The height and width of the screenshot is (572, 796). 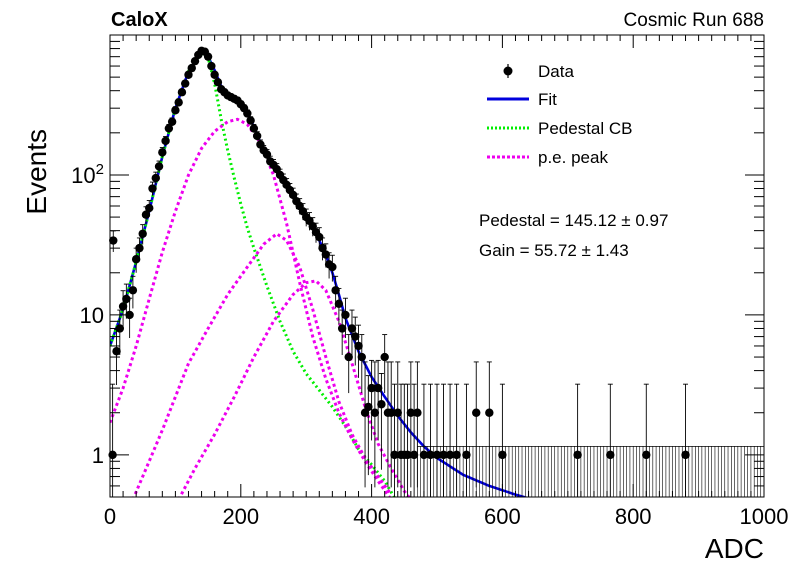 I want to click on gain-result: Gain = 55.72 ± 1.43, so click(x=554, y=250).